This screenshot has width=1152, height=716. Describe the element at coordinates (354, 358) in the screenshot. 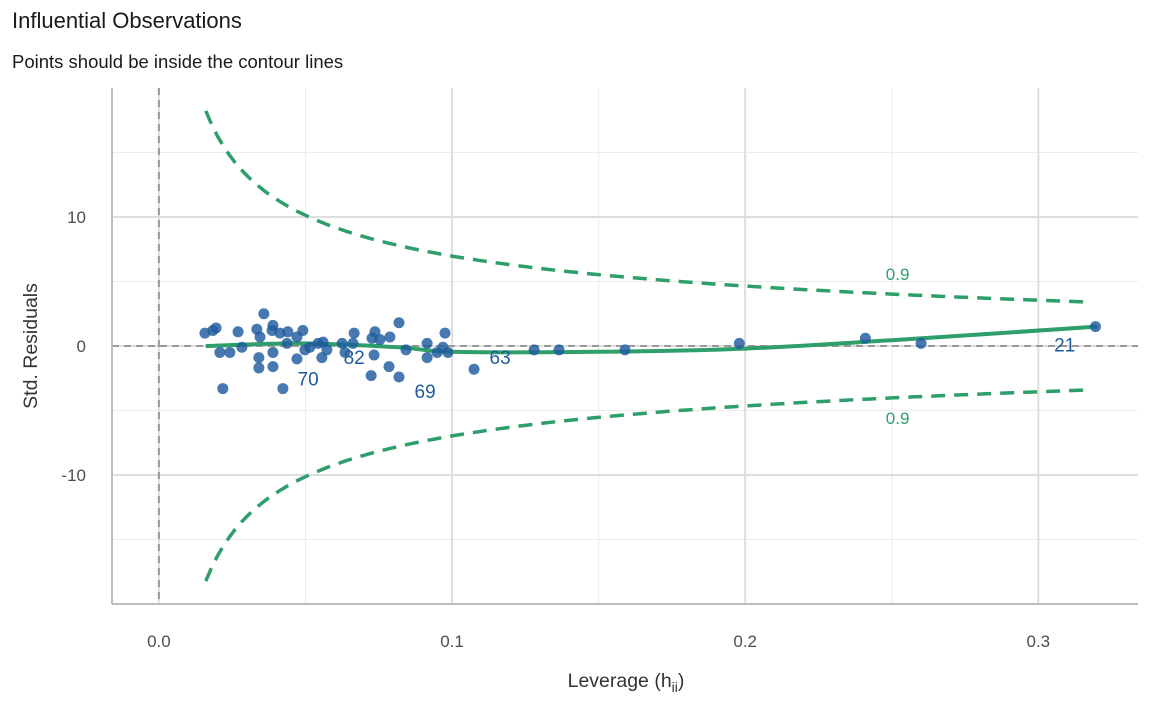

I see `point-label: 82` at that location.